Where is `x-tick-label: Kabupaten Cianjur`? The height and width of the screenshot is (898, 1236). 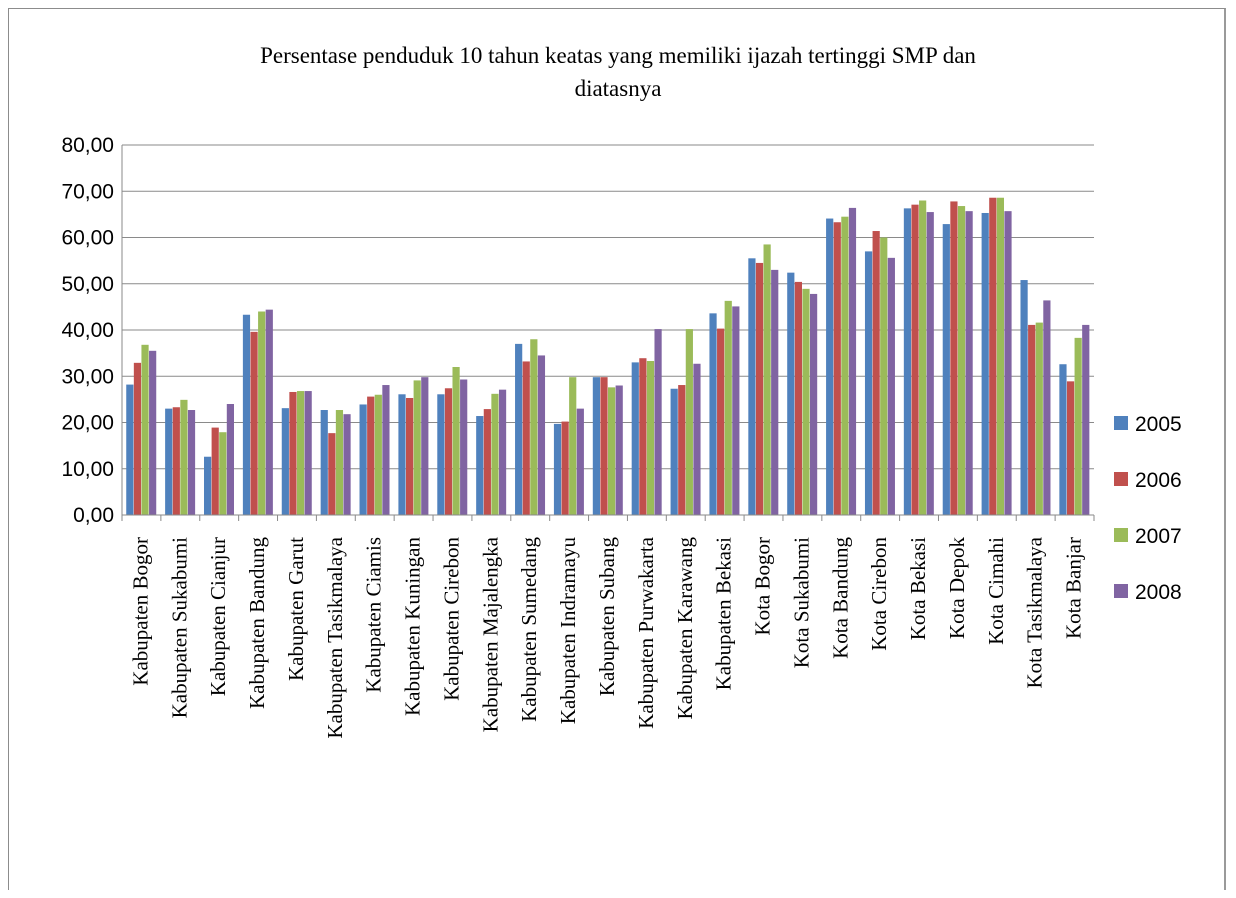
x-tick-label: Kabupaten Cianjur is located at coordinates (218, 616).